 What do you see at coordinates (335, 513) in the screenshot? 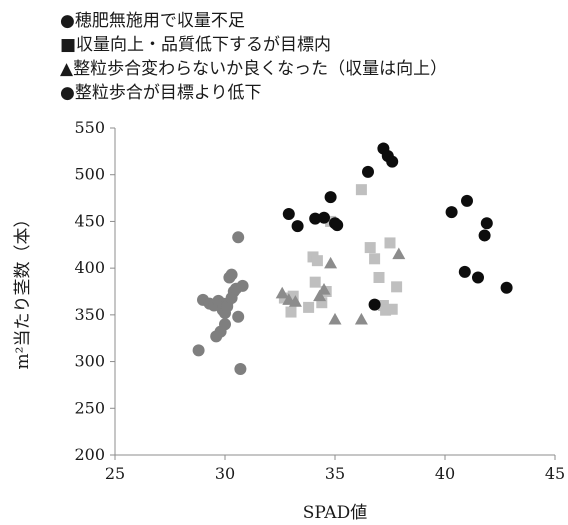
I see `x-axis-title: SPAD値` at bounding box center [335, 513].